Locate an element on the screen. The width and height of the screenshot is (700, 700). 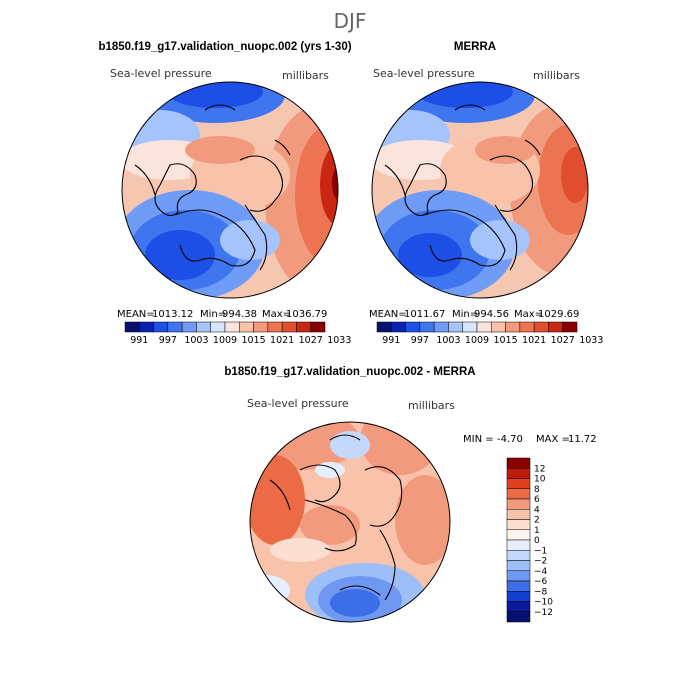
panel-obs-title: MERRA is located at coordinates (475, 47).